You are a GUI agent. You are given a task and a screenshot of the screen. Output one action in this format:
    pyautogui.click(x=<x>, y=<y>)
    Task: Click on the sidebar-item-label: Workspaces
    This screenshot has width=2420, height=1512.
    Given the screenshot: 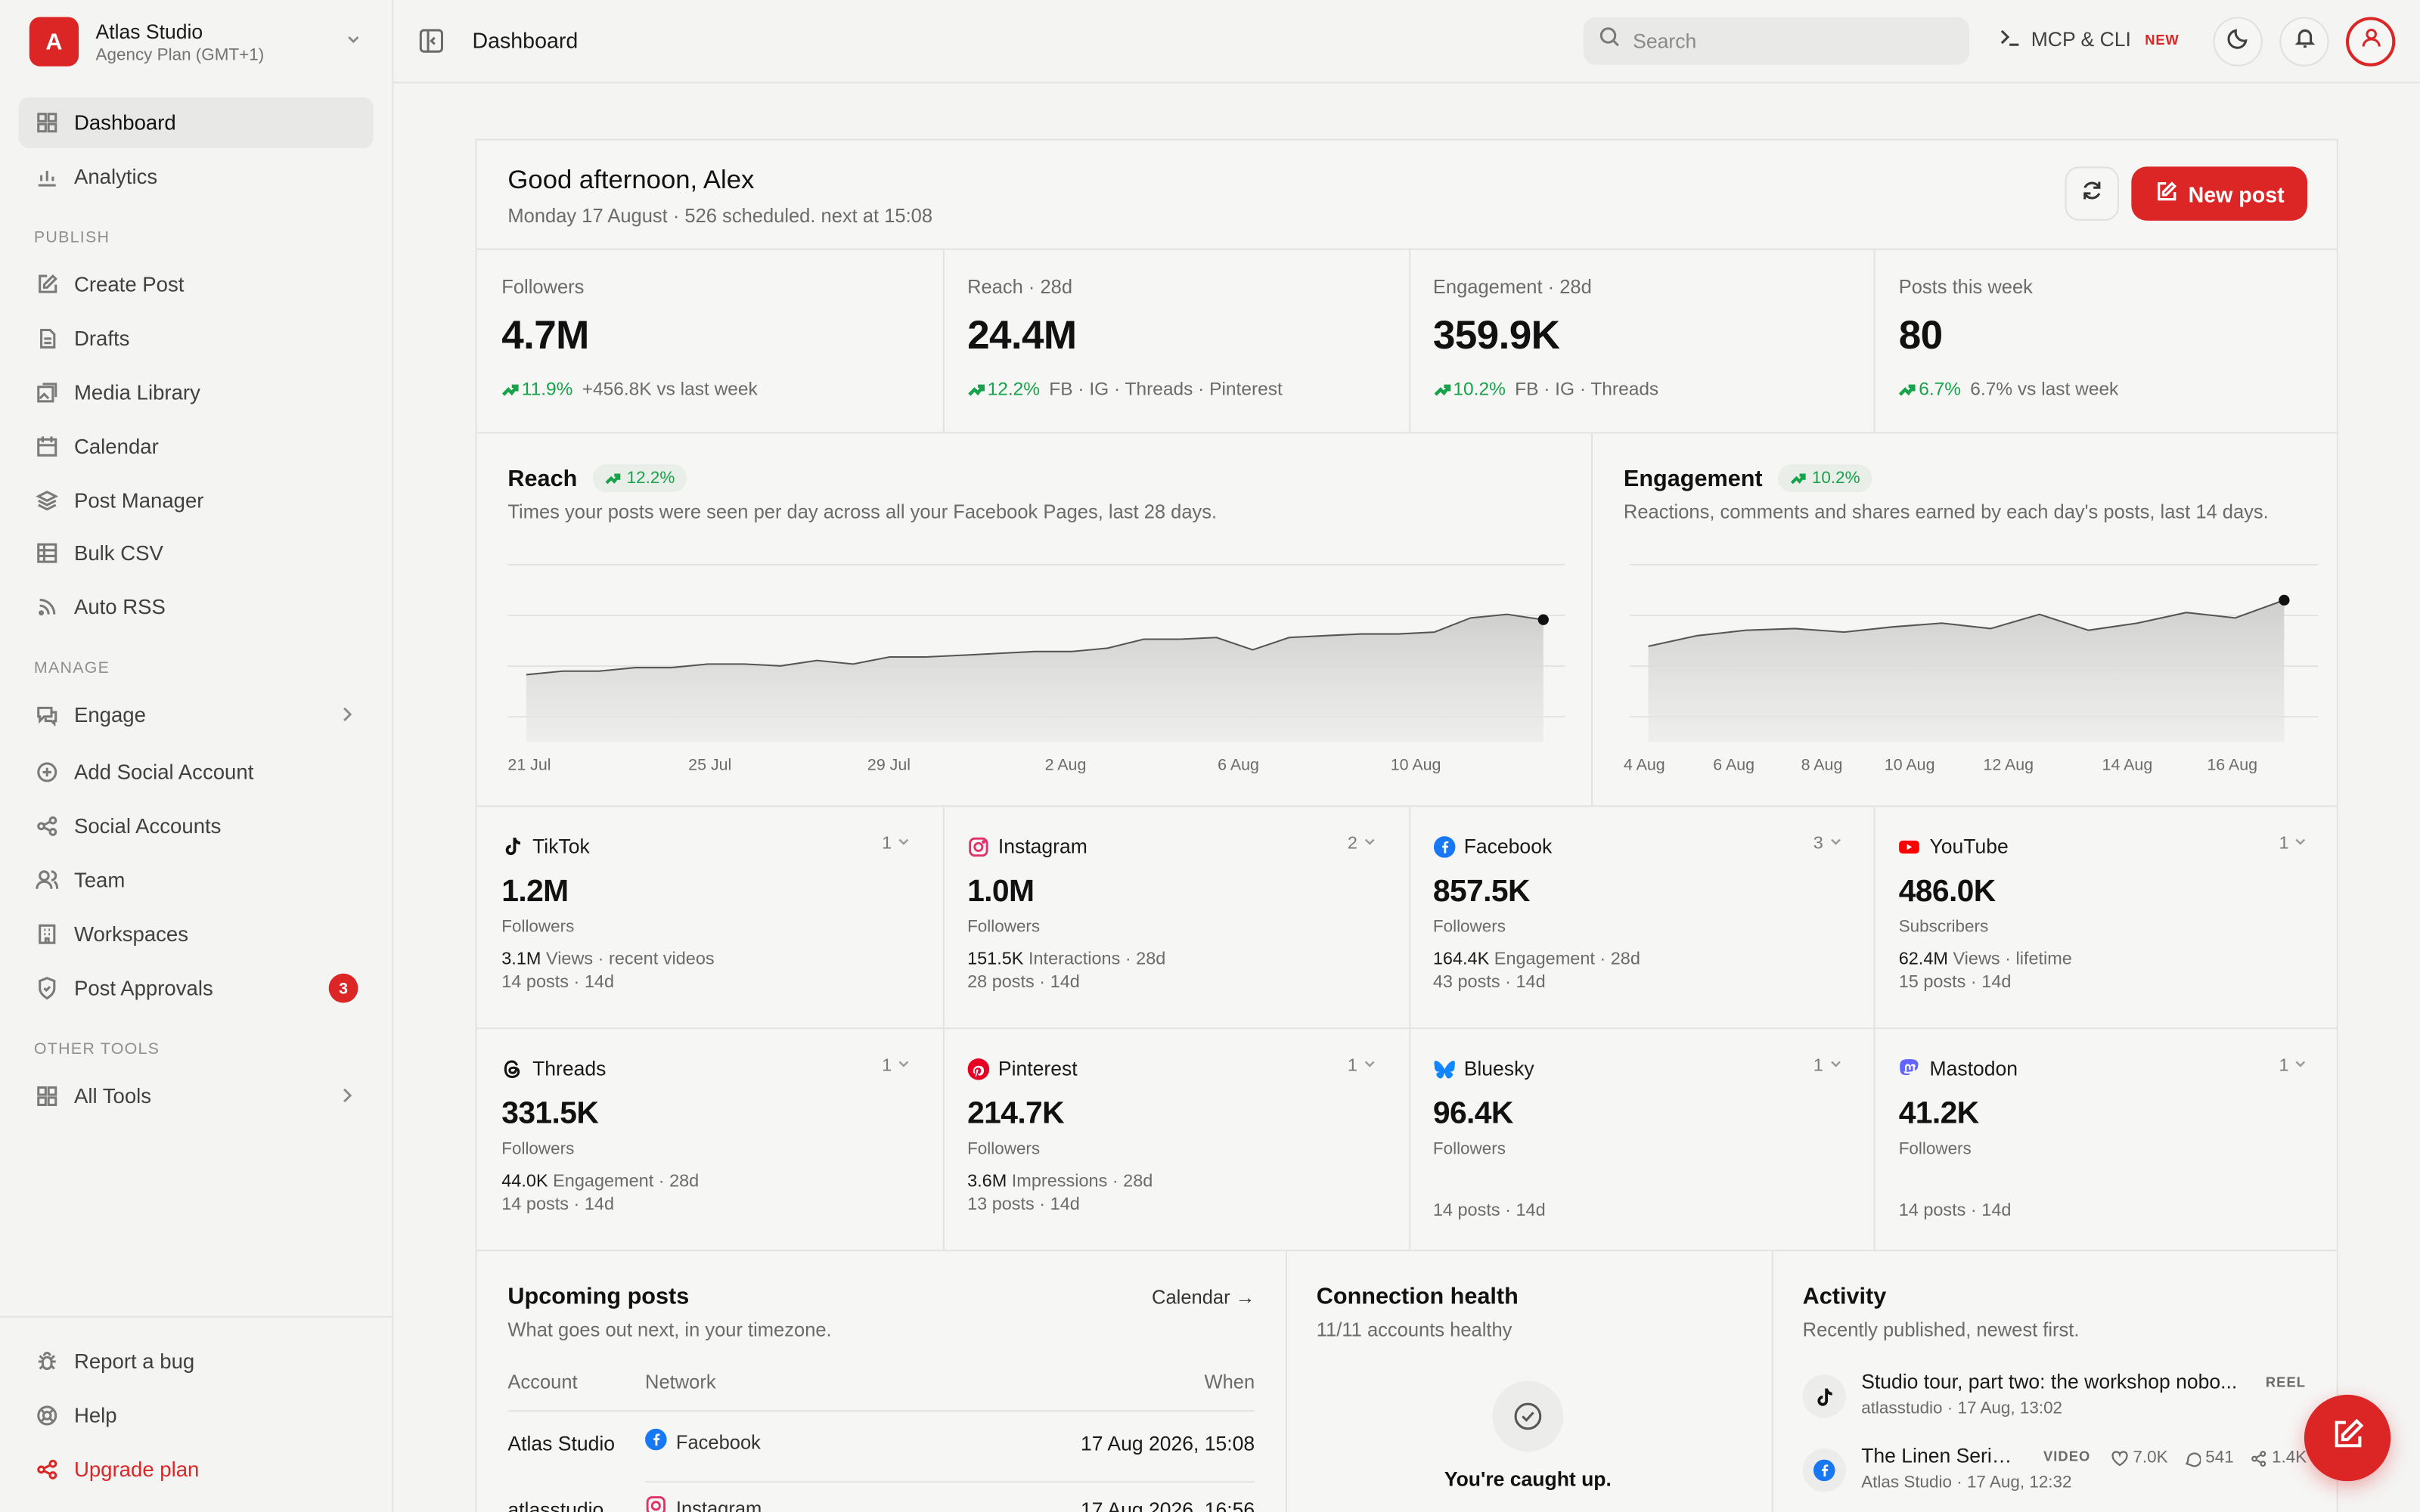 What is the action you would take?
    pyautogui.click(x=131, y=934)
    